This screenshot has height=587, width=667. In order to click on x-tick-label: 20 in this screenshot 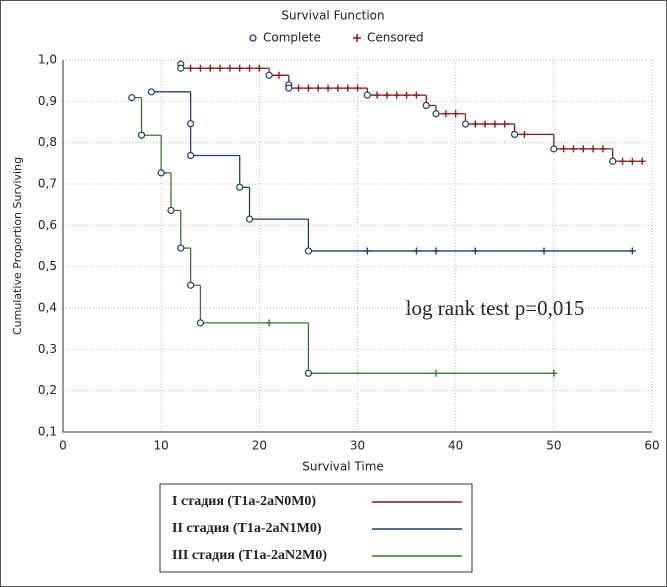, I will do `click(259, 446)`.